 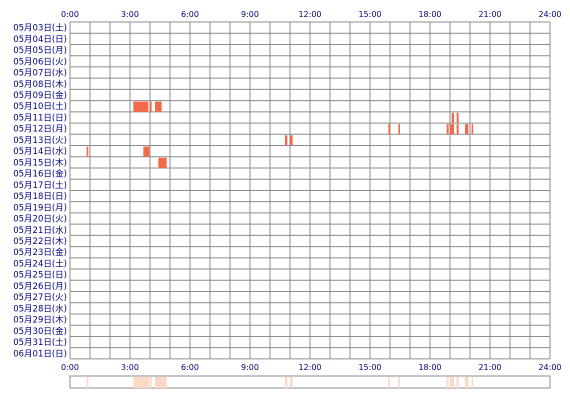 I want to click on x-tick-label-bottom: 15:00, so click(x=369, y=367).